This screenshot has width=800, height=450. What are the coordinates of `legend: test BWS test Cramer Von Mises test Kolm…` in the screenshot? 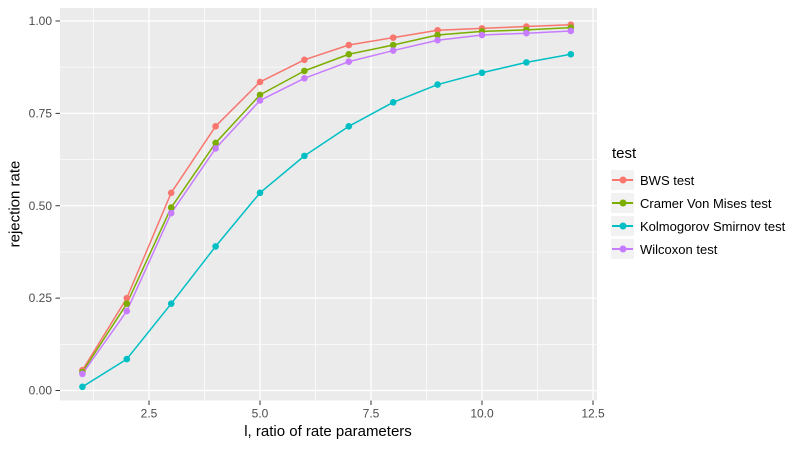 It's located at (698, 203).